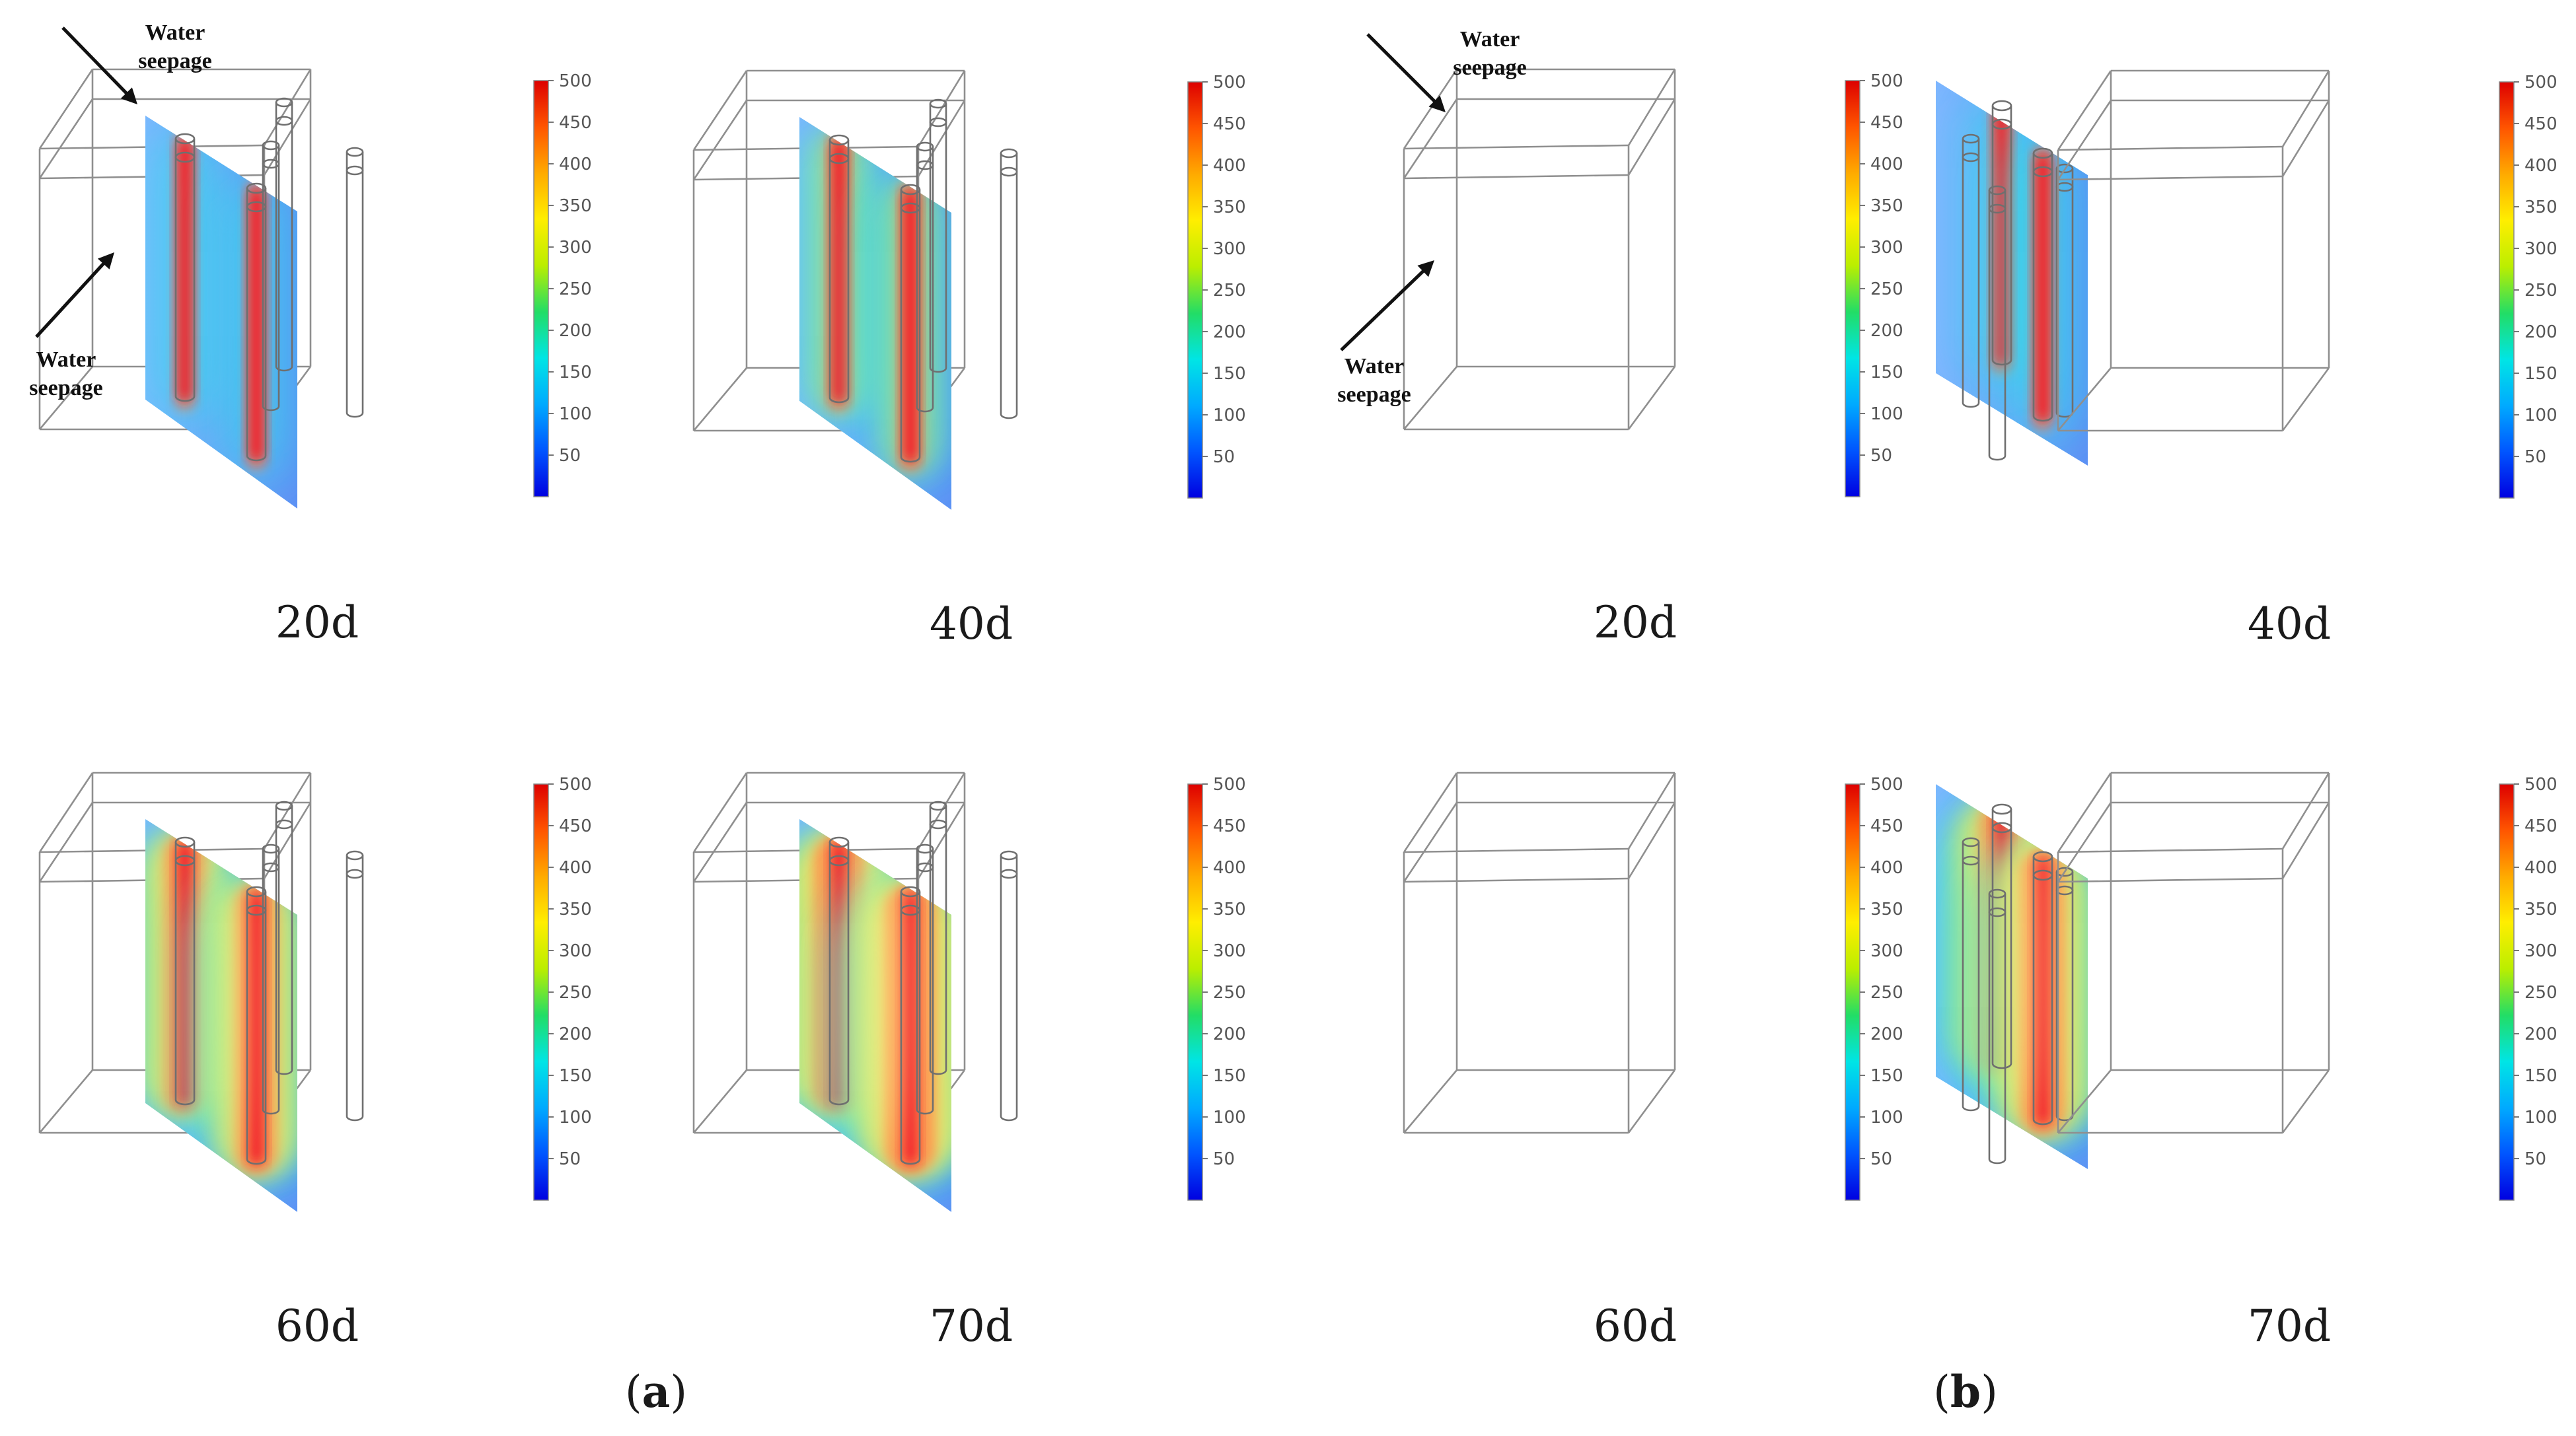  What do you see at coordinates (120, 210) in the screenshot?
I see `water-seepage-annotation: Water seepage Water seepage` at bounding box center [120, 210].